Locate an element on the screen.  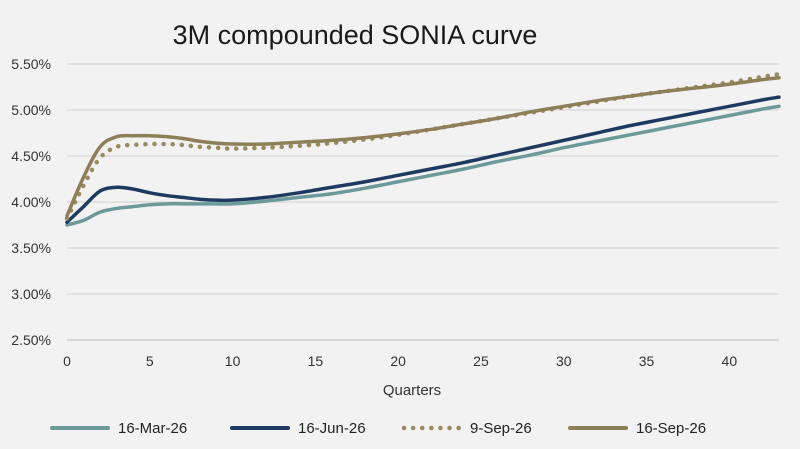
legend-label: 9-Sep-26 is located at coordinates (501, 428).